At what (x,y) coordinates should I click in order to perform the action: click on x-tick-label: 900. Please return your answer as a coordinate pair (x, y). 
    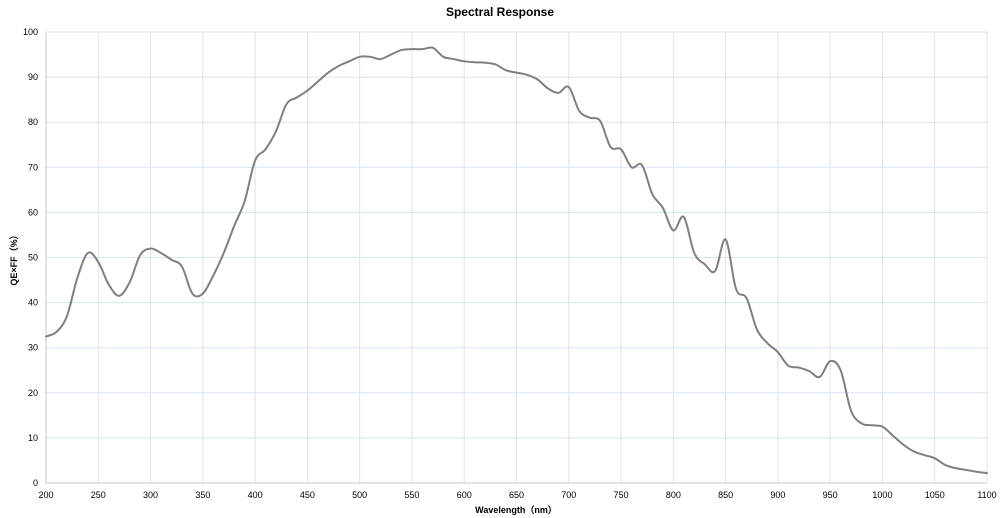
    Looking at the image, I should click on (777, 495).